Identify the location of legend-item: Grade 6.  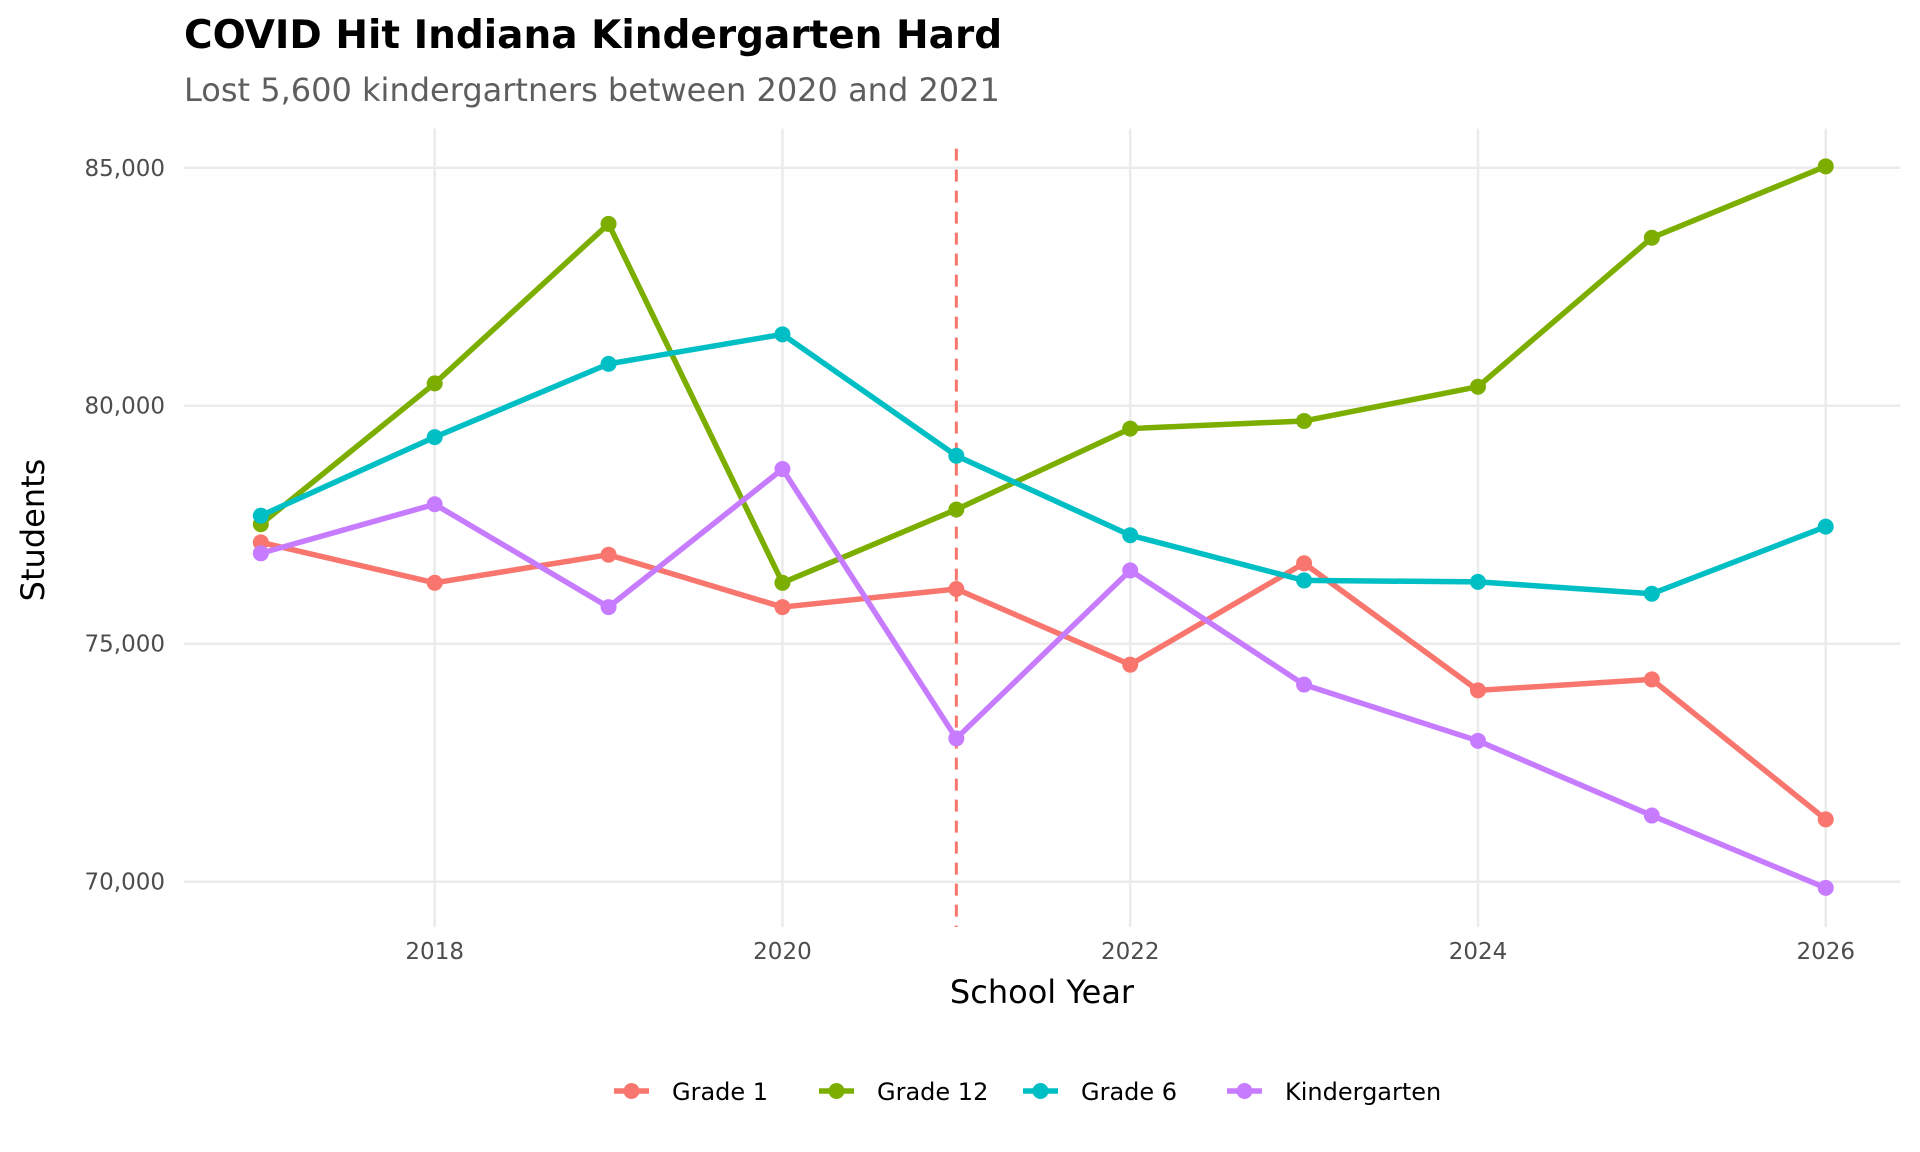
(1100, 1092).